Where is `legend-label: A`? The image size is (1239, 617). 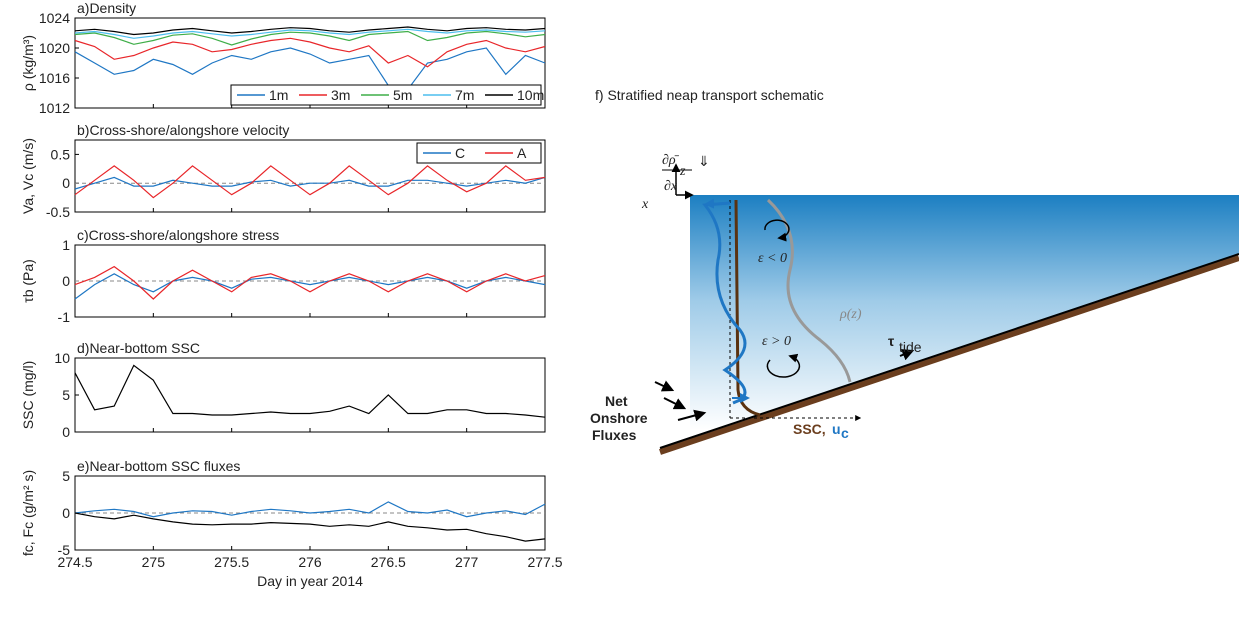
legend-label: A is located at coordinates (522, 153).